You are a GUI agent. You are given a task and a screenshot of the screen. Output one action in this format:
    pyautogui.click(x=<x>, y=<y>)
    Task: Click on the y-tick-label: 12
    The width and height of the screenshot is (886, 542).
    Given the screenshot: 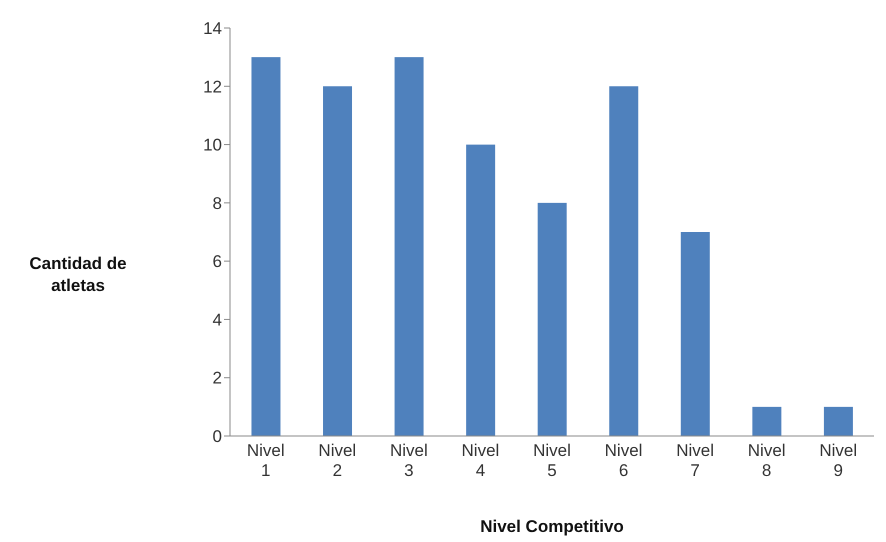 What is the action you would take?
    pyautogui.click(x=212, y=86)
    